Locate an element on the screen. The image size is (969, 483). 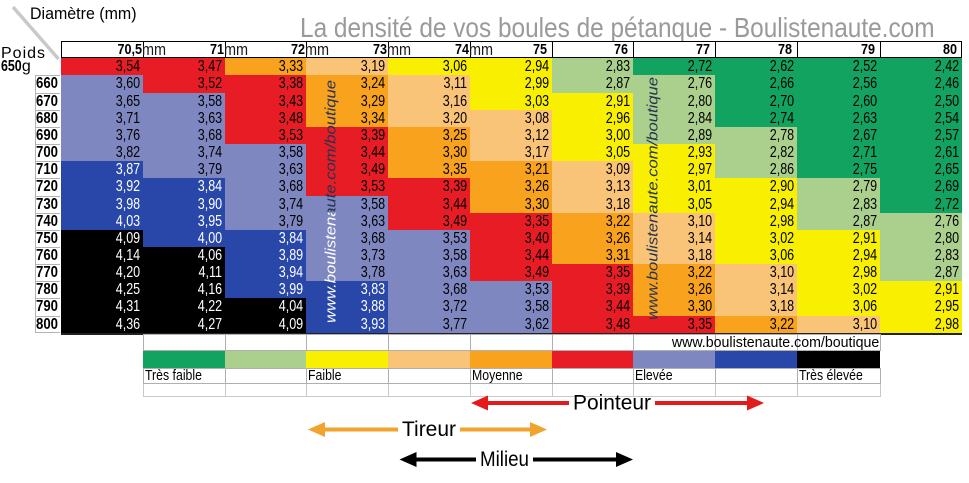
svg-text: Pointeur is located at coordinates (612, 403).